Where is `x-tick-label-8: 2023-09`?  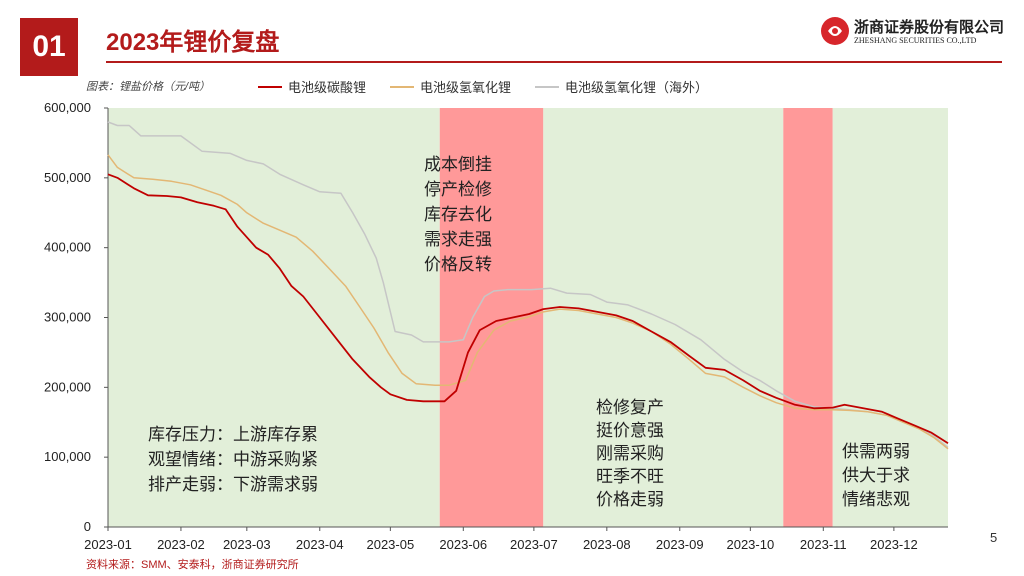
x-tick-label-8: 2023-09 is located at coordinates (680, 544).